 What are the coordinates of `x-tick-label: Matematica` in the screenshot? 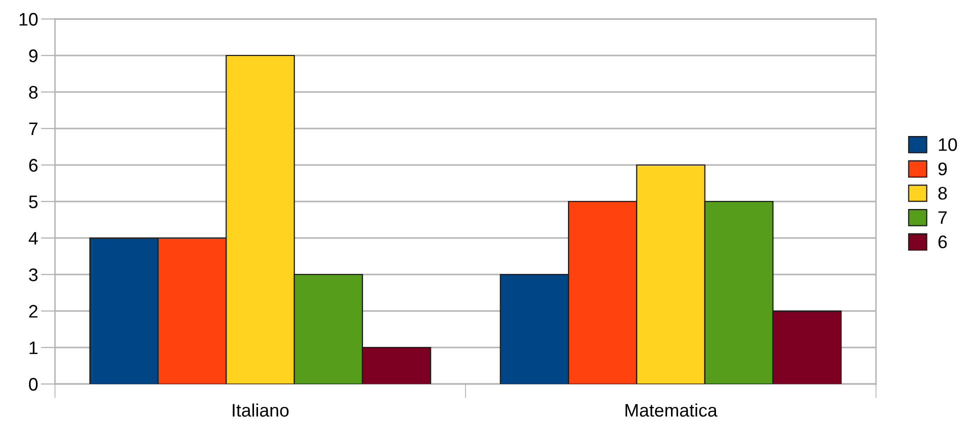 It's located at (672, 410).